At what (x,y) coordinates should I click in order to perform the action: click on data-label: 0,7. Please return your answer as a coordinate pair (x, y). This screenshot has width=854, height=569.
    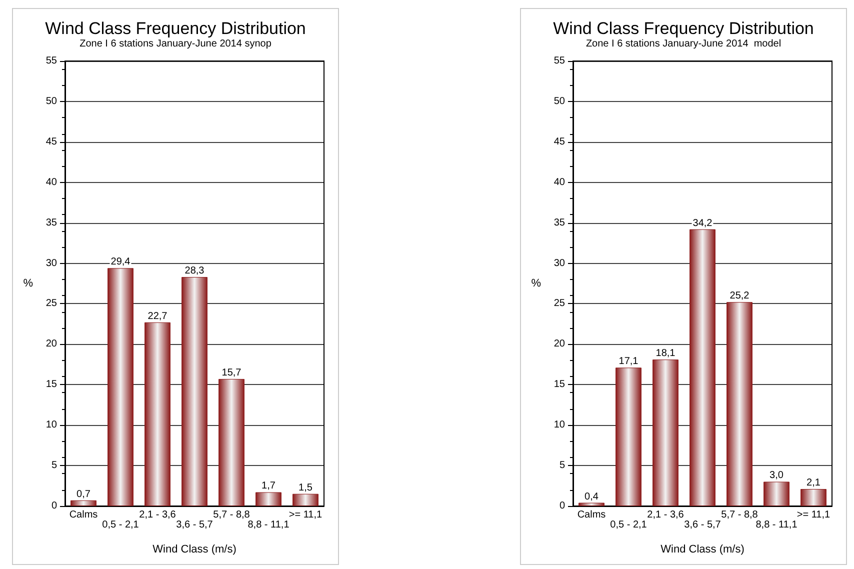
    Looking at the image, I should click on (83, 494).